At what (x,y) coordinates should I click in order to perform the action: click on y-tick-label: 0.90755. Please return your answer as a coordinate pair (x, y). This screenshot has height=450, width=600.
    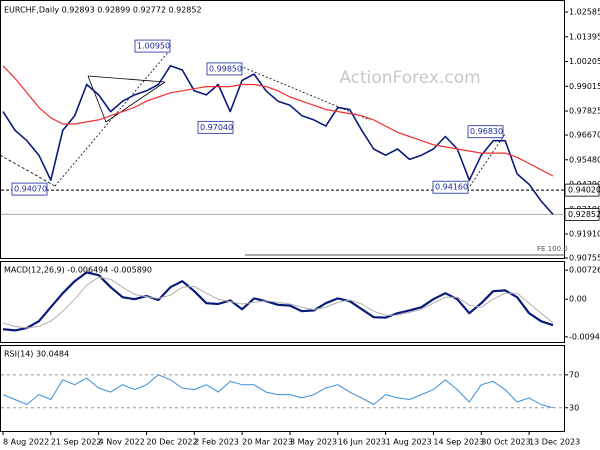
    Looking at the image, I should click on (584, 258).